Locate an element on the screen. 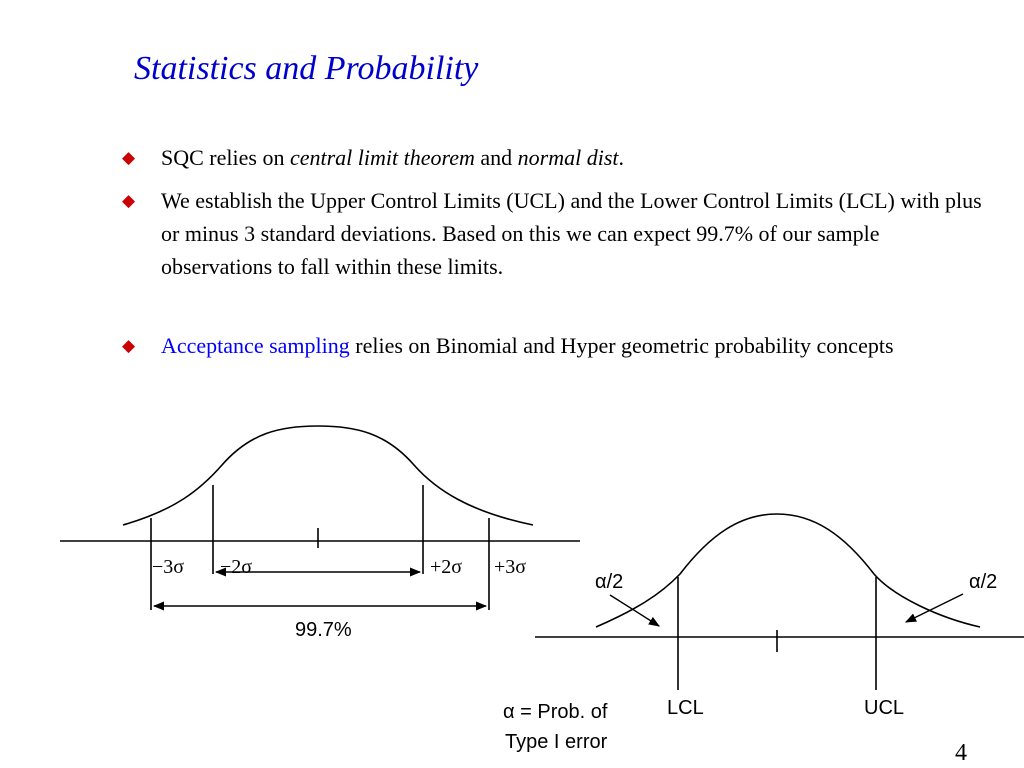 The width and height of the screenshot is (1024, 768). bullet-term-normal: normal dist is located at coordinates (568, 157).